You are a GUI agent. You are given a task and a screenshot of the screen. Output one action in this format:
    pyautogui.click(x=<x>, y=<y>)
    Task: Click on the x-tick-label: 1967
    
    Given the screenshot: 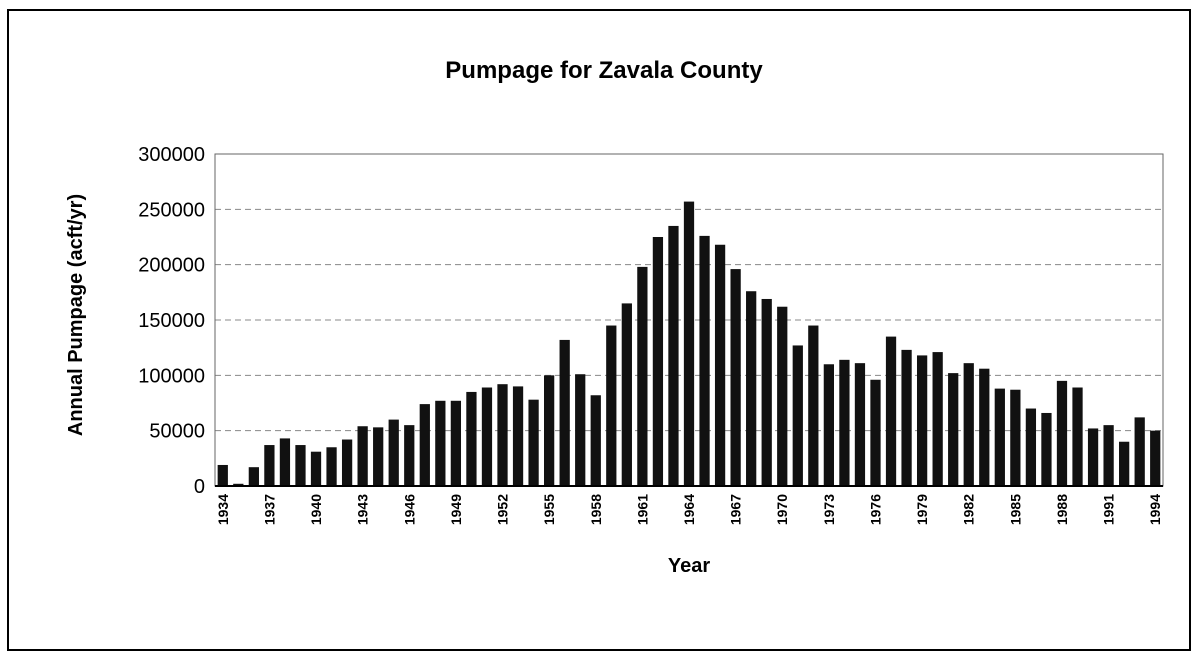 What is the action you would take?
    pyautogui.click(x=736, y=509)
    